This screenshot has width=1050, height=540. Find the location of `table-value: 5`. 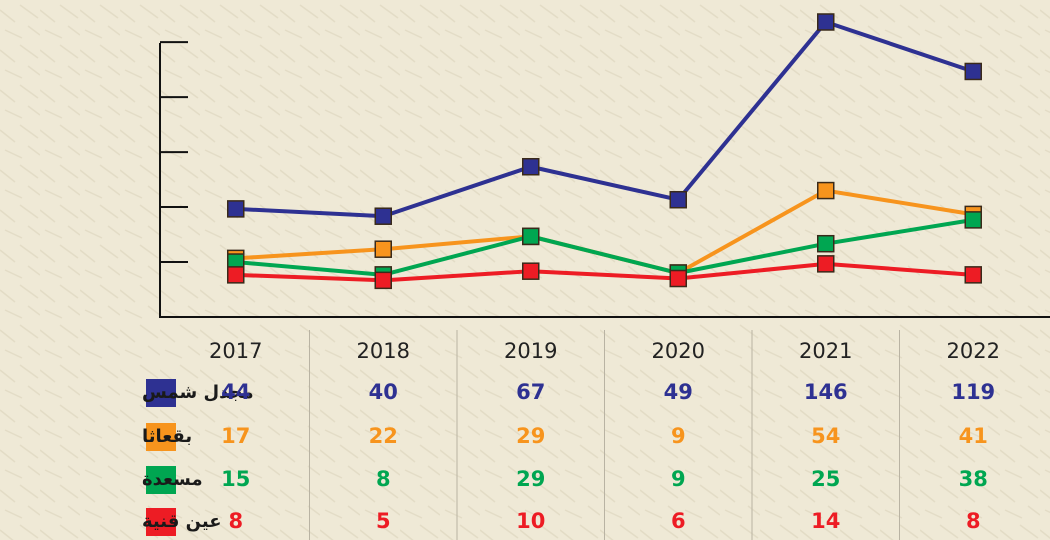

table-value: 5 is located at coordinates (383, 521).